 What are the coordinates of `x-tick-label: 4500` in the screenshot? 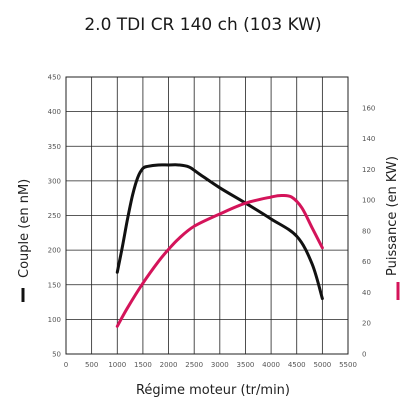 It's located at (297, 365).